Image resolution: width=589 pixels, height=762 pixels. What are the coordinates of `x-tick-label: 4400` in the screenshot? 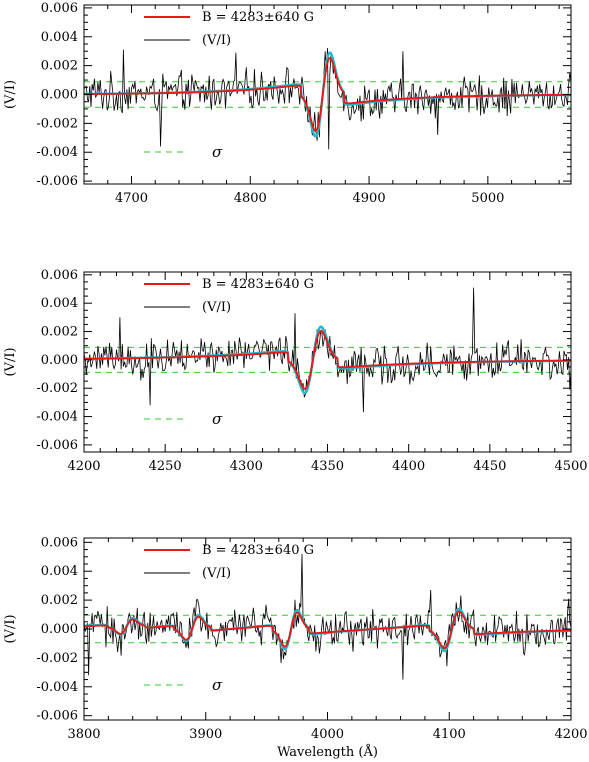 It's located at (408, 466).